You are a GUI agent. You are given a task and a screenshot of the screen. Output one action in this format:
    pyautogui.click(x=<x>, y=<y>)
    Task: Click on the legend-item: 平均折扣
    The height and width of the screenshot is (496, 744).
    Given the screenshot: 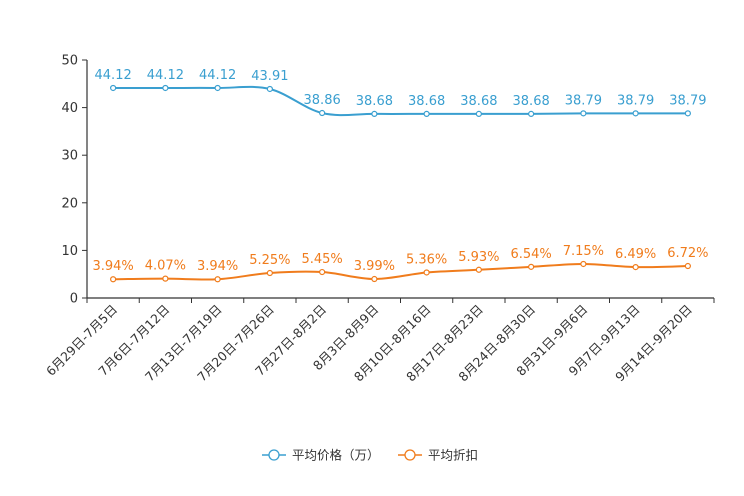 What is the action you would take?
    pyautogui.click(x=438, y=455)
    